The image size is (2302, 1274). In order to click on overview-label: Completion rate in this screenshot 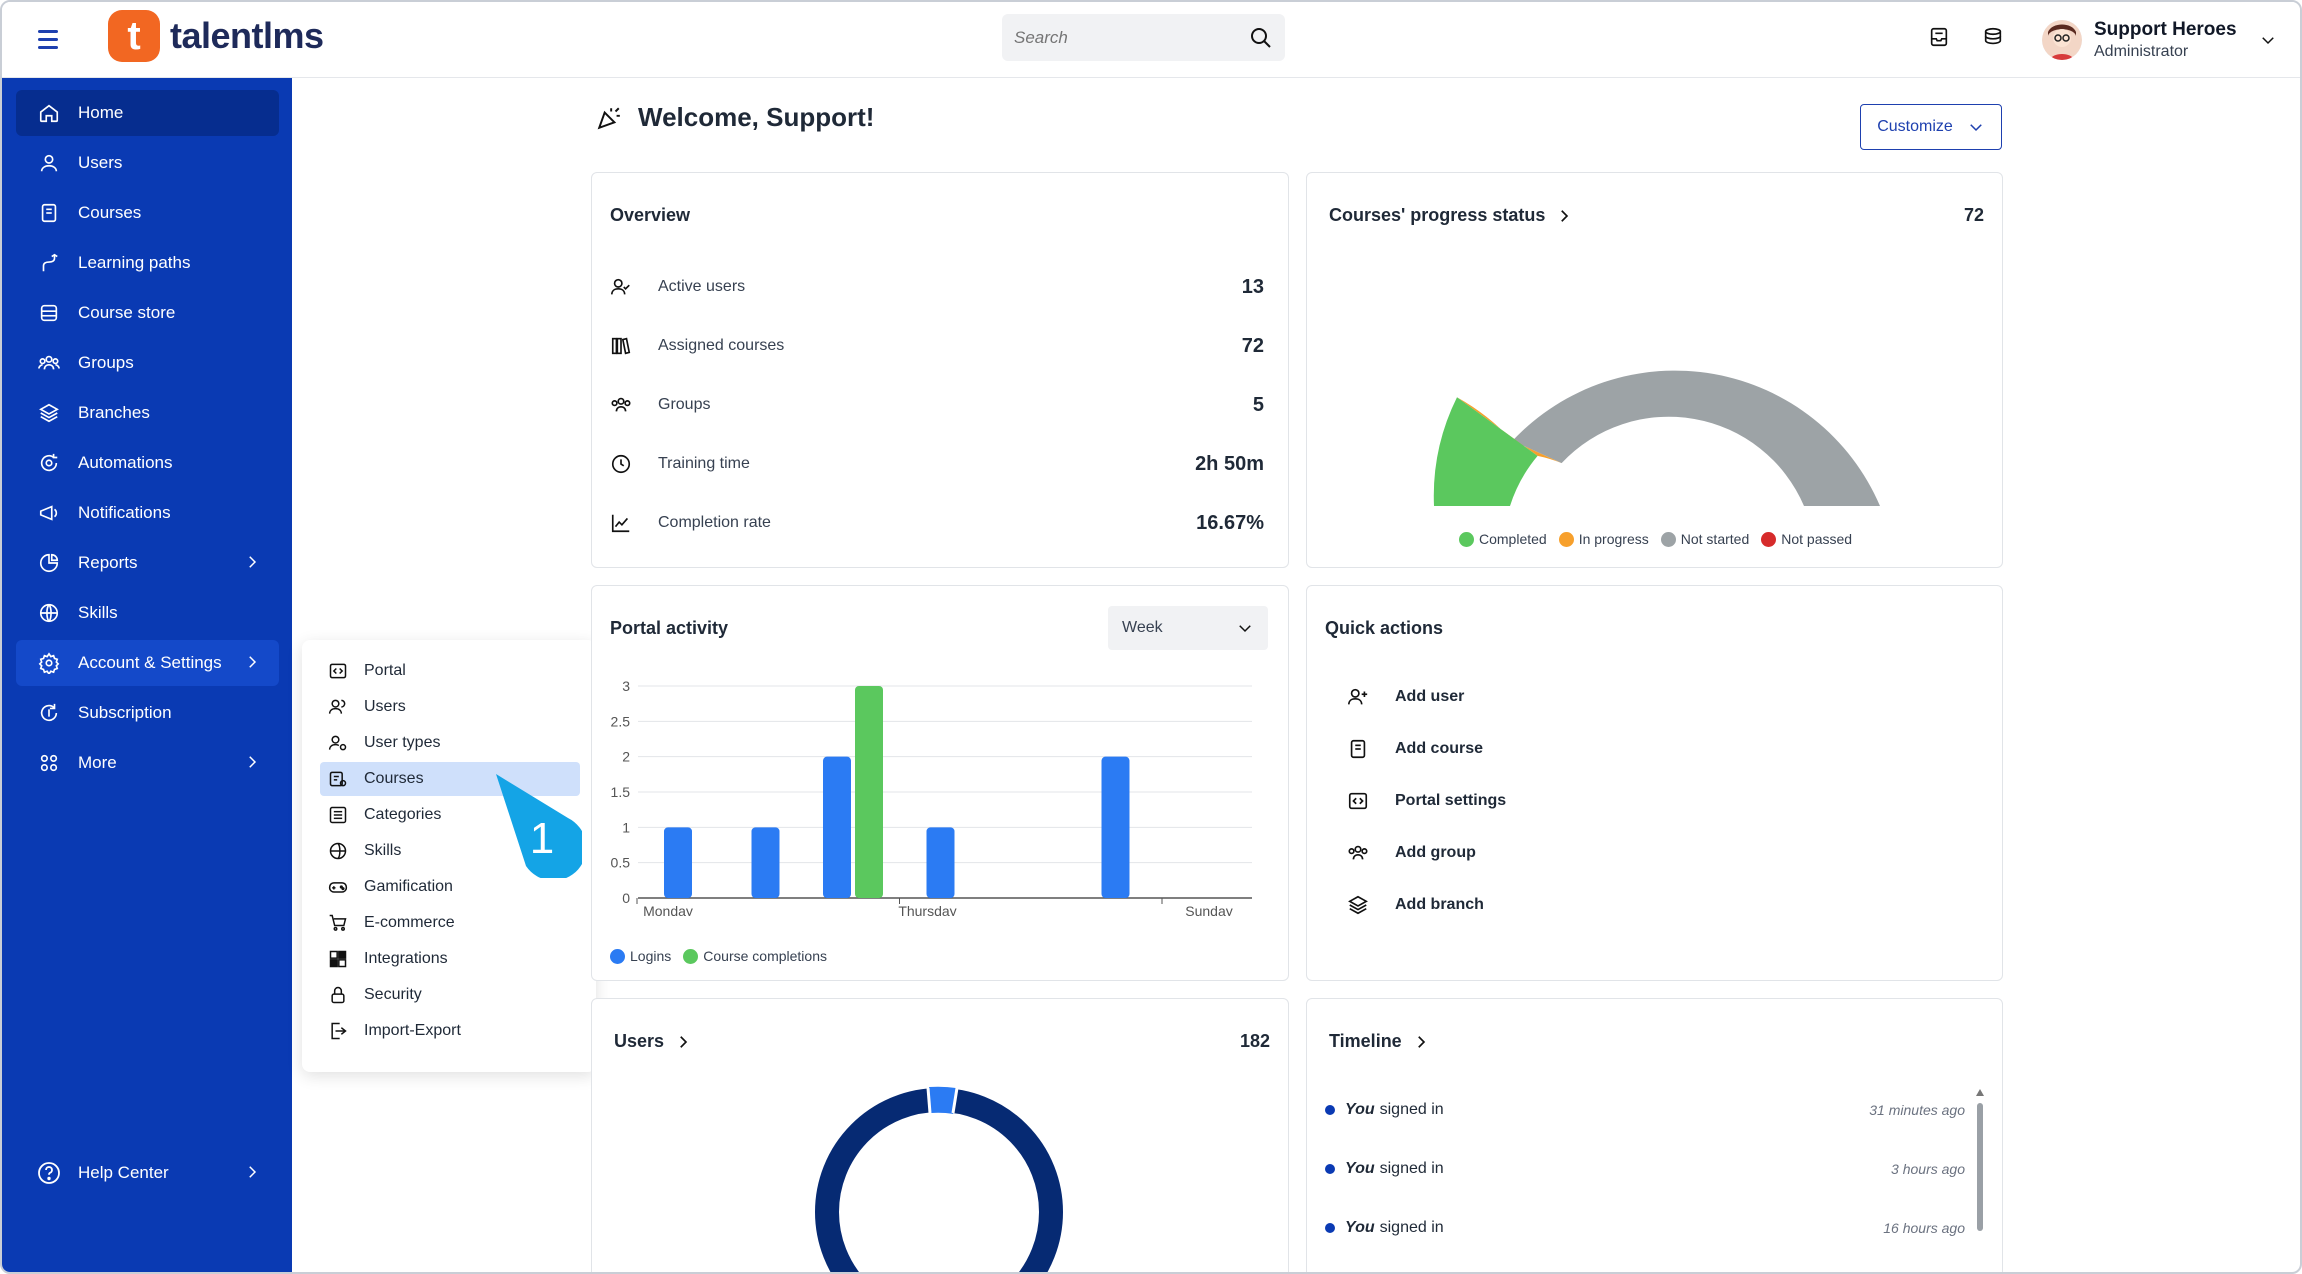, I will do `click(714, 522)`.